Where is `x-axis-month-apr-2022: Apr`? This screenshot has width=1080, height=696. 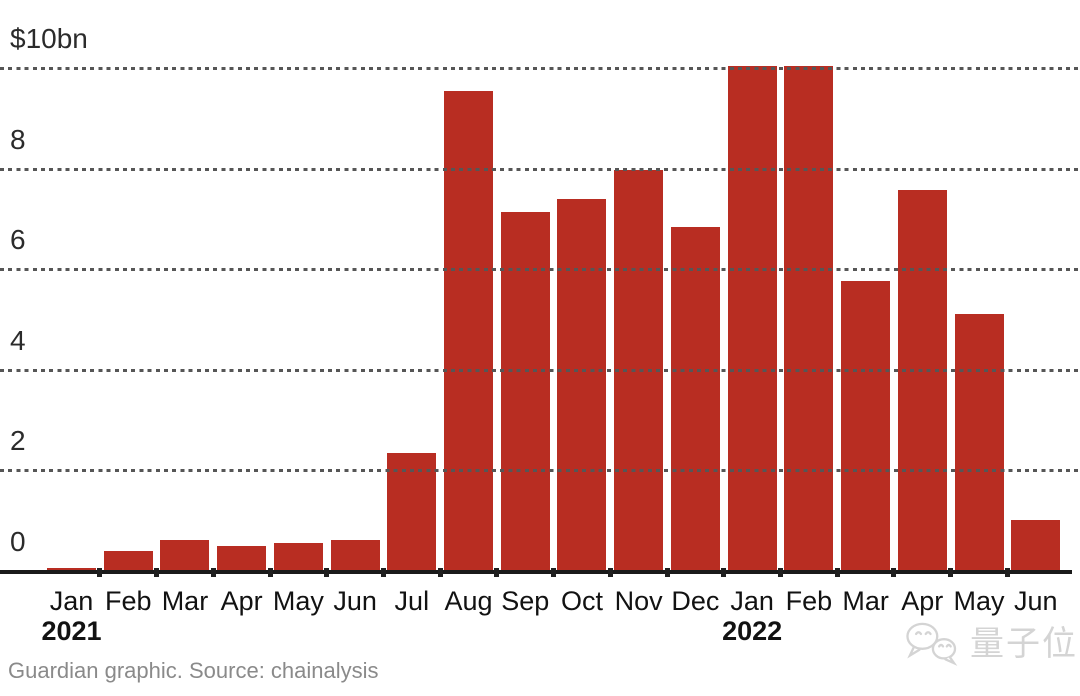 x-axis-month-apr-2022: Apr is located at coordinates (922, 601).